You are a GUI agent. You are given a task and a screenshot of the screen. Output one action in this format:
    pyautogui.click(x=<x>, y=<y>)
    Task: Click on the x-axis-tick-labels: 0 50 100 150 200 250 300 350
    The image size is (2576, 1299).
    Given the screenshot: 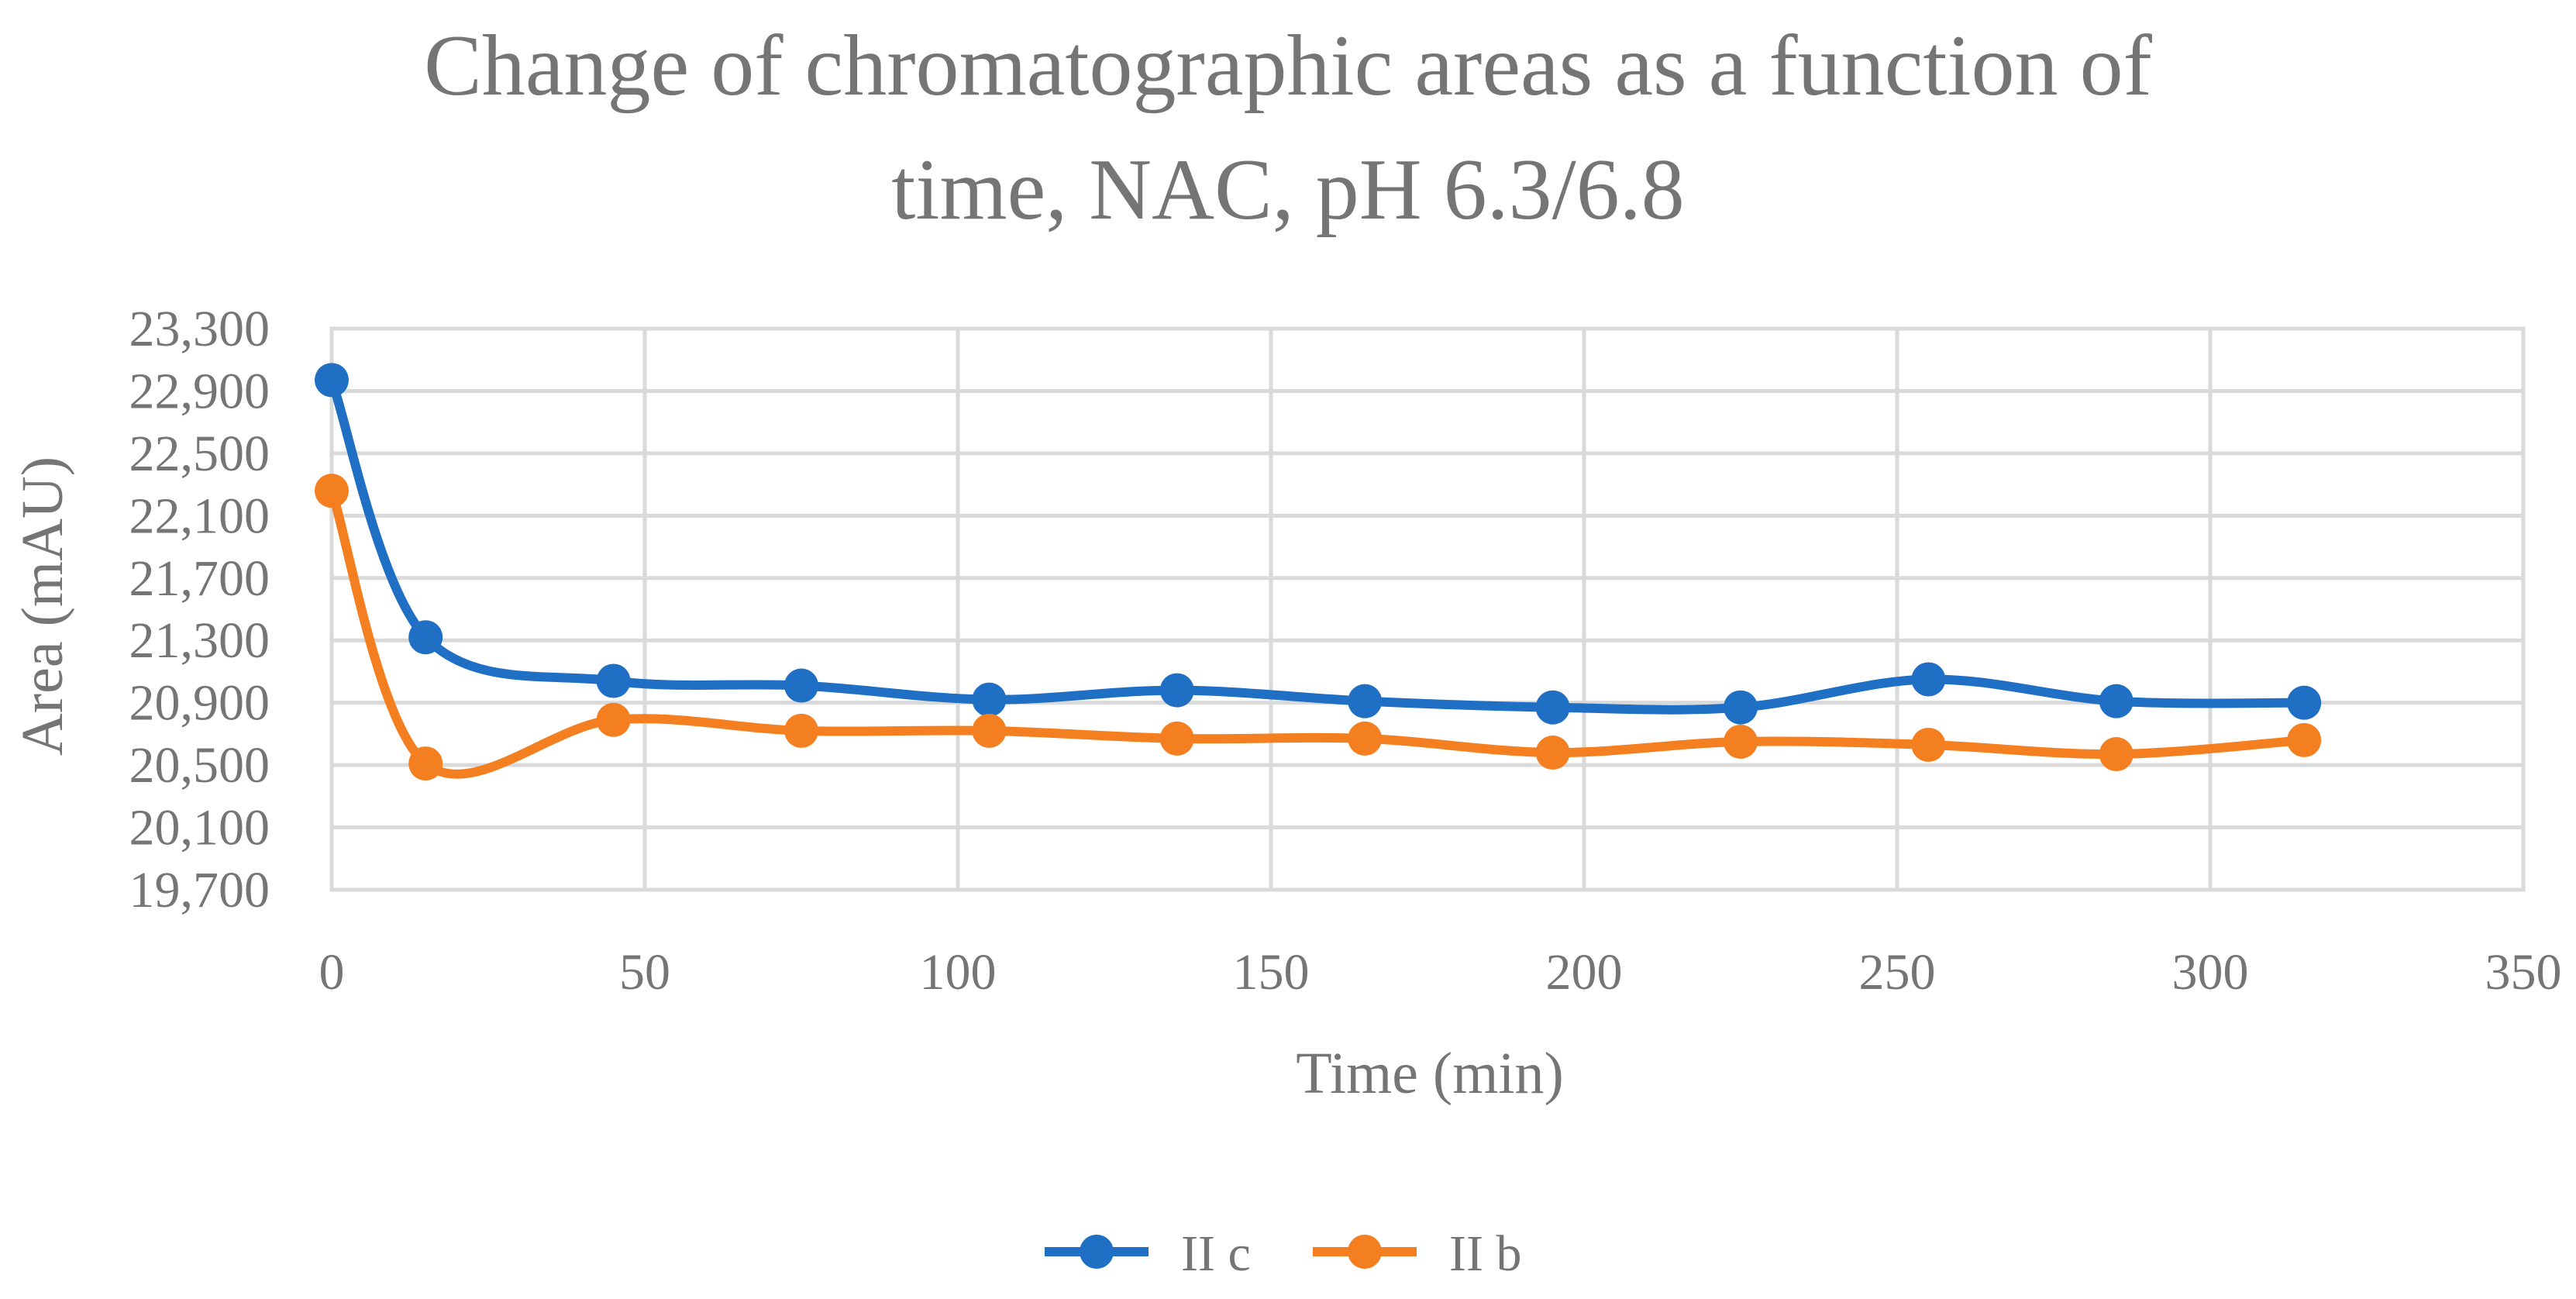 What is the action you would take?
    pyautogui.click(x=1440, y=972)
    